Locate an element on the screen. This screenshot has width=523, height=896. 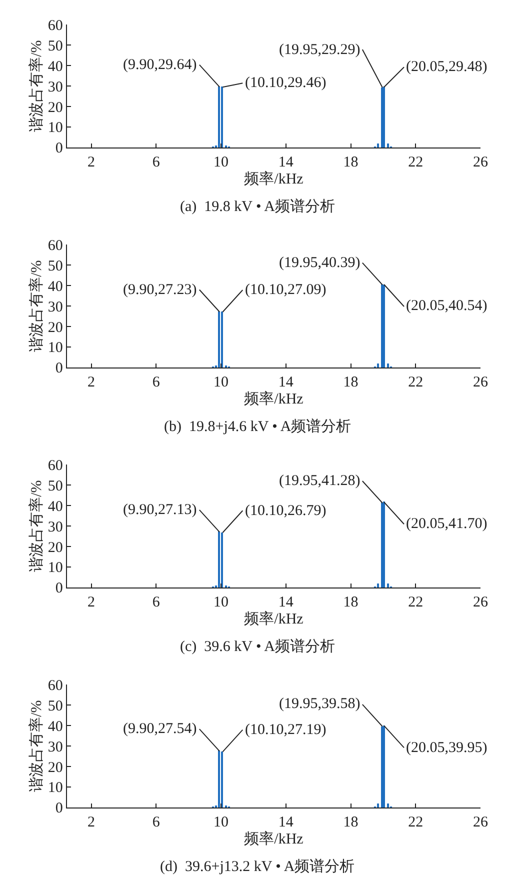
text: (a) 19.8 kV • A频谱分析 is located at coordinates (257, 206).